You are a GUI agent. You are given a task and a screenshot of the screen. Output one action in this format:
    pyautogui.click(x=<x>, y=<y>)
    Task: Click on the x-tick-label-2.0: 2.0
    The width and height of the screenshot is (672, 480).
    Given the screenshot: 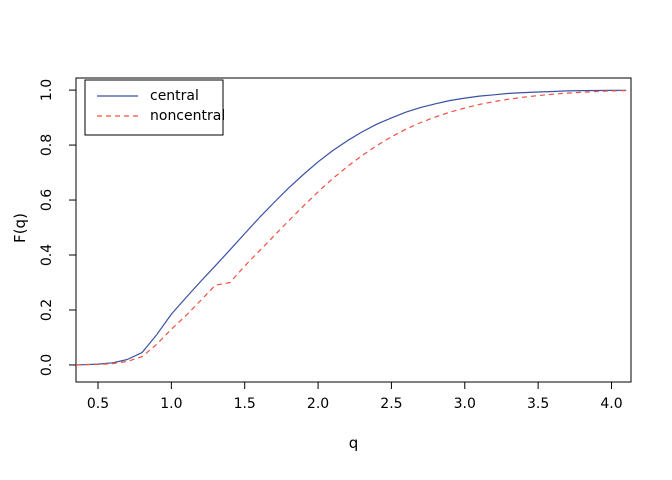 What is the action you would take?
    pyautogui.click(x=318, y=404)
    